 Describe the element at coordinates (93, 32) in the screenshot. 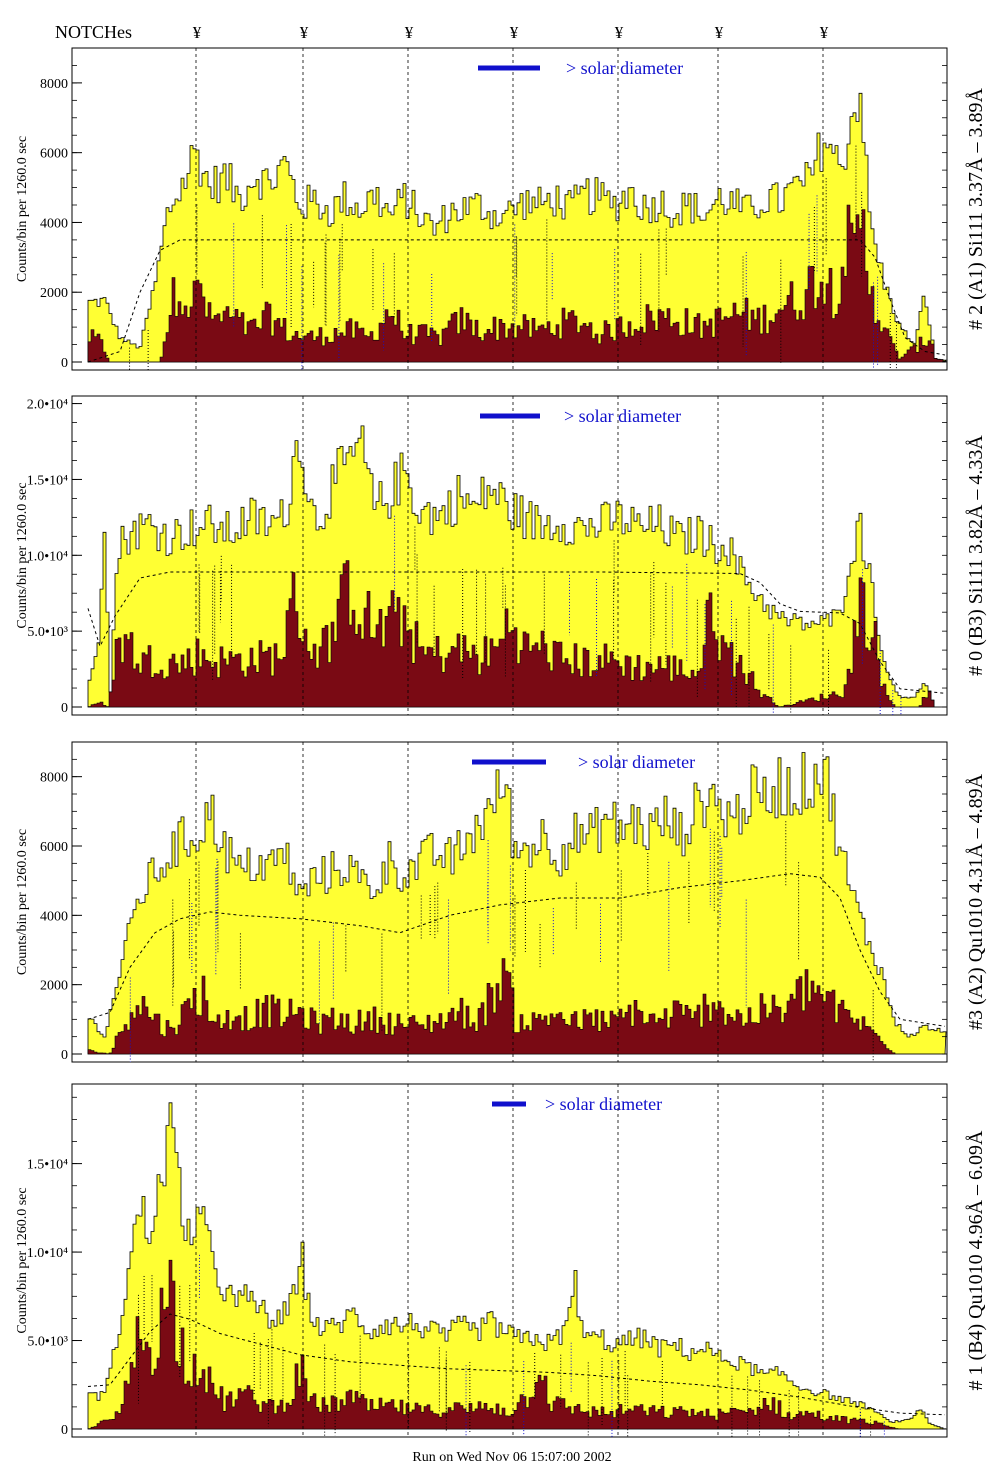

I see `notches-label: NOTCHes` at that location.